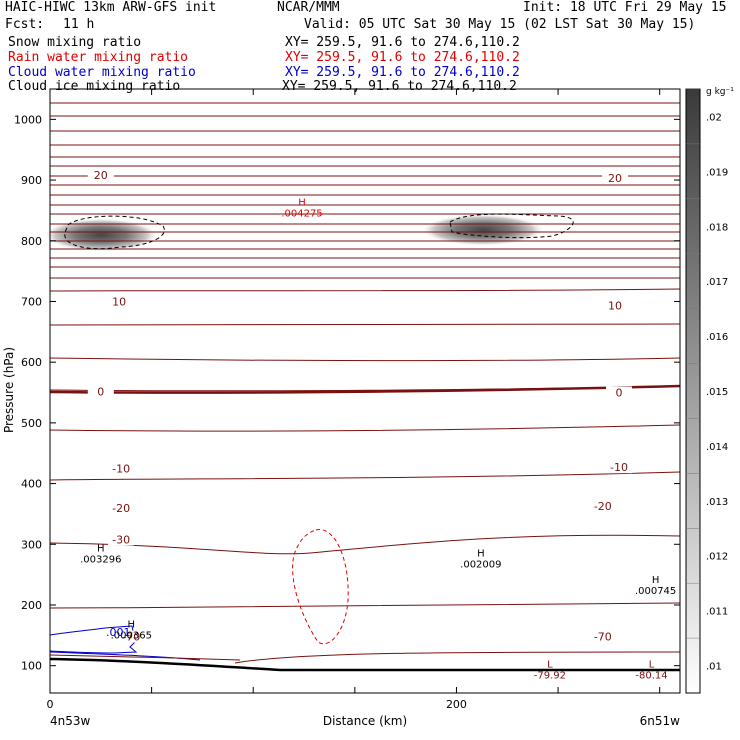  I want to click on terrain-line, so click(364, 664).